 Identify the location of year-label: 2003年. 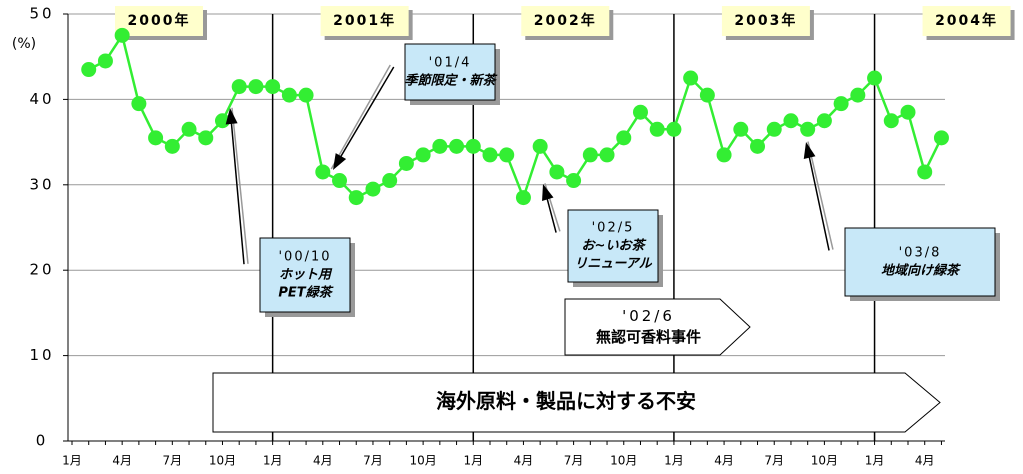
(765, 20).